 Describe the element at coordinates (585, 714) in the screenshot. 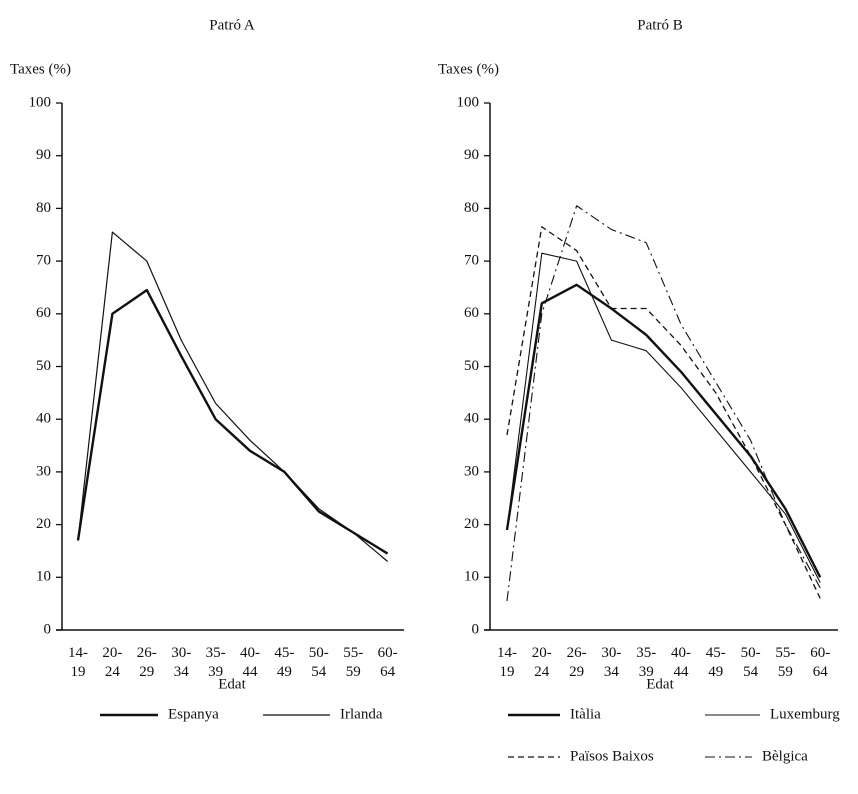

I see `legend-label: Itàlia` at that location.